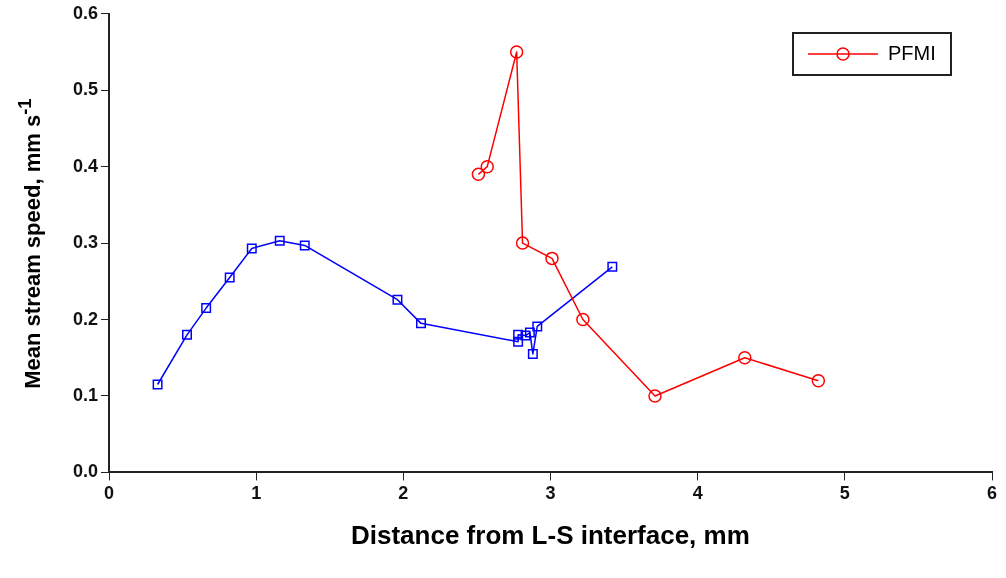 This screenshot has width=1006, height=578. I want to click on x-axis-title: Distance from L-S interface, mm, so click(550, 536).